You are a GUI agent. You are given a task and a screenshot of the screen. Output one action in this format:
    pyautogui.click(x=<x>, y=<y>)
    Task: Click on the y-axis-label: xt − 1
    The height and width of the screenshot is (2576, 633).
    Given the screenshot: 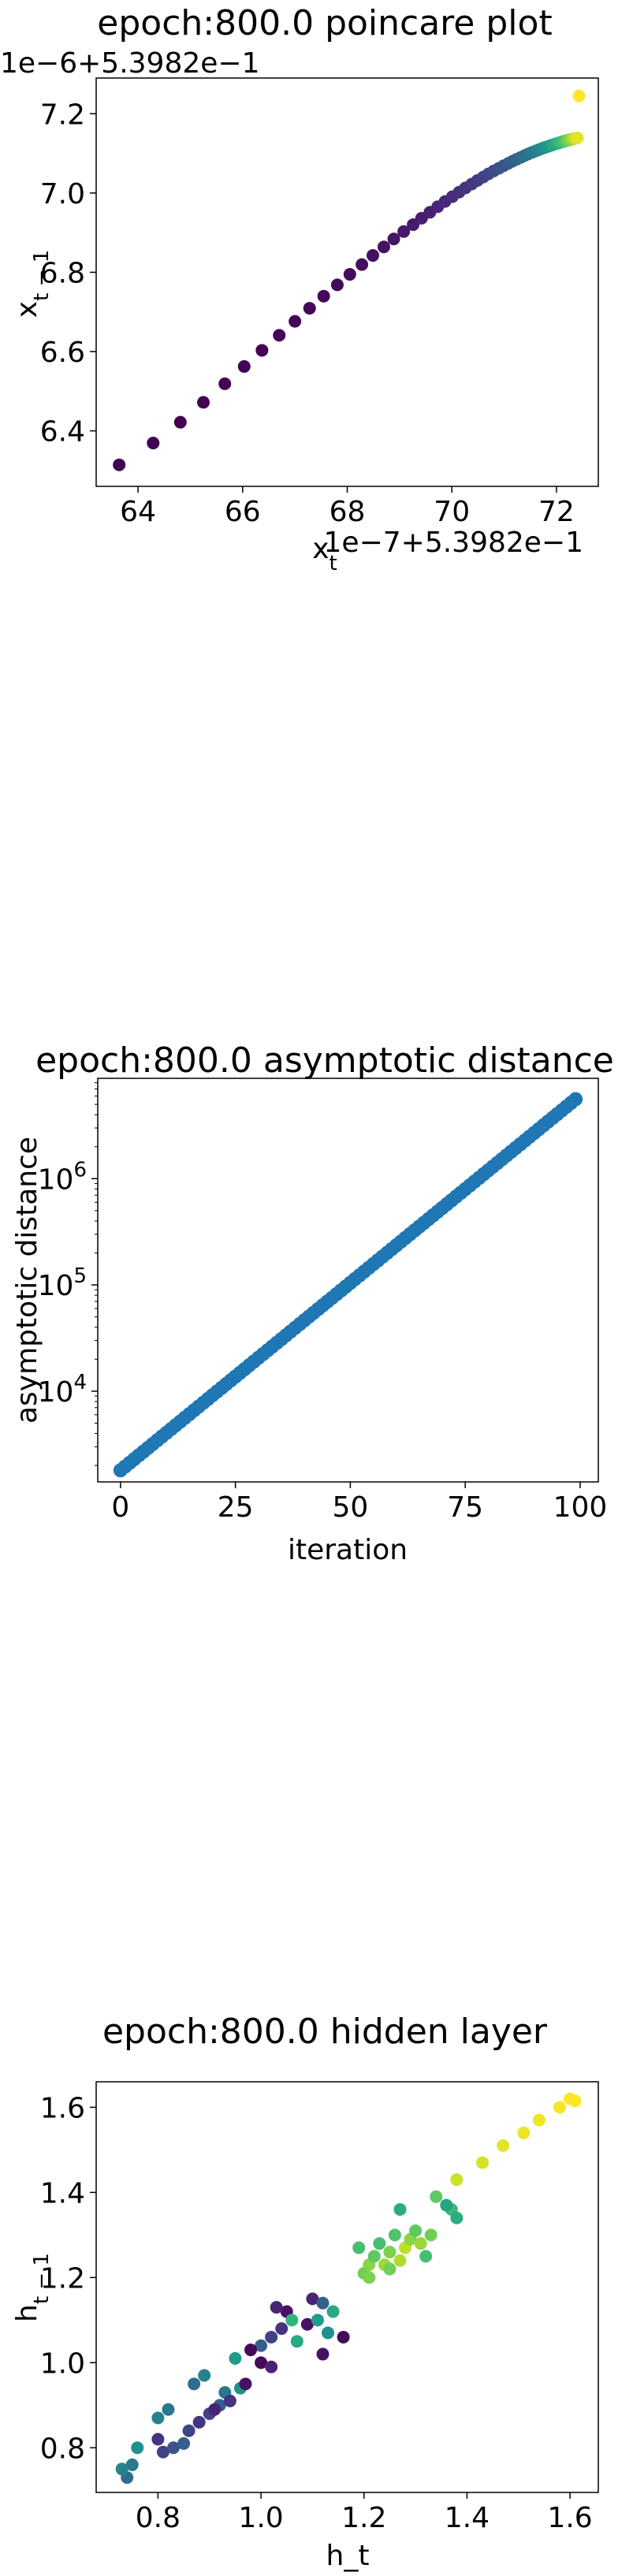 What is the action you would take?
    pyautogui.click(x=32, y=284)
    